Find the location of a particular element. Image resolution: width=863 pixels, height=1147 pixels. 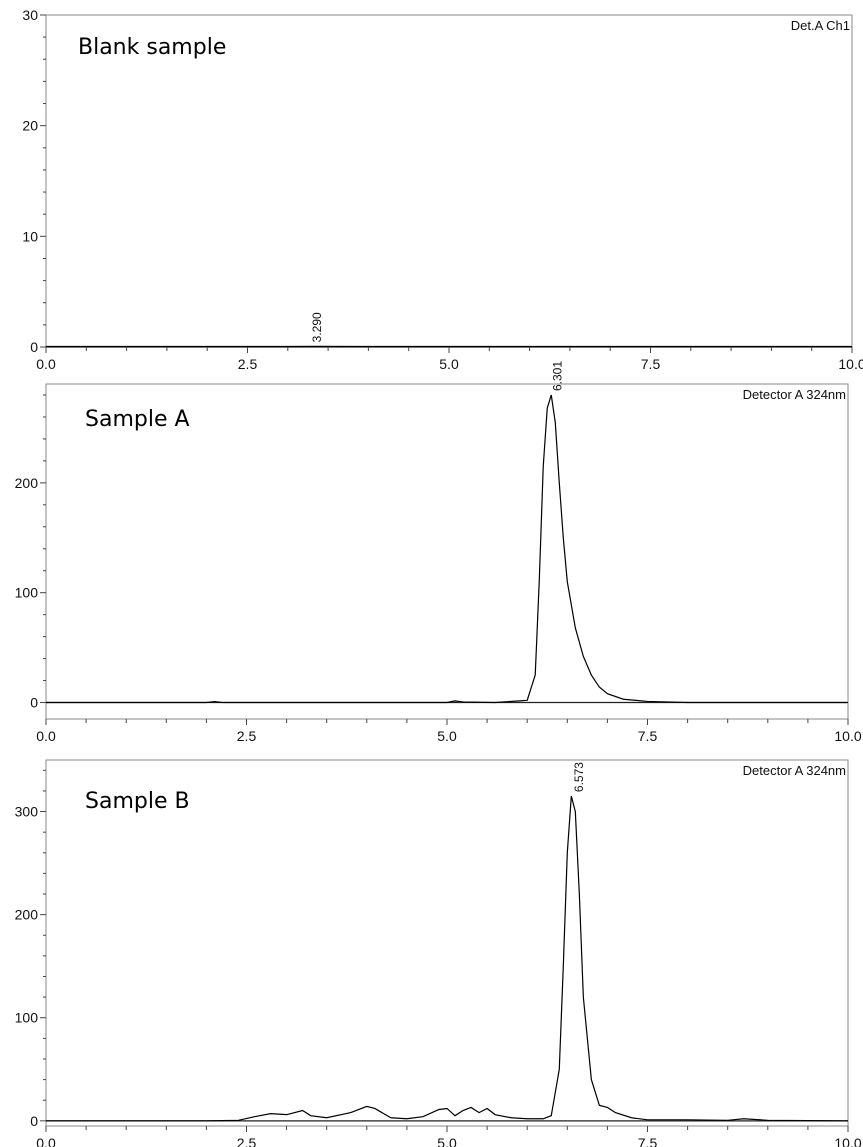

peak-label: 6.301 is located at coordinates (557, 376).